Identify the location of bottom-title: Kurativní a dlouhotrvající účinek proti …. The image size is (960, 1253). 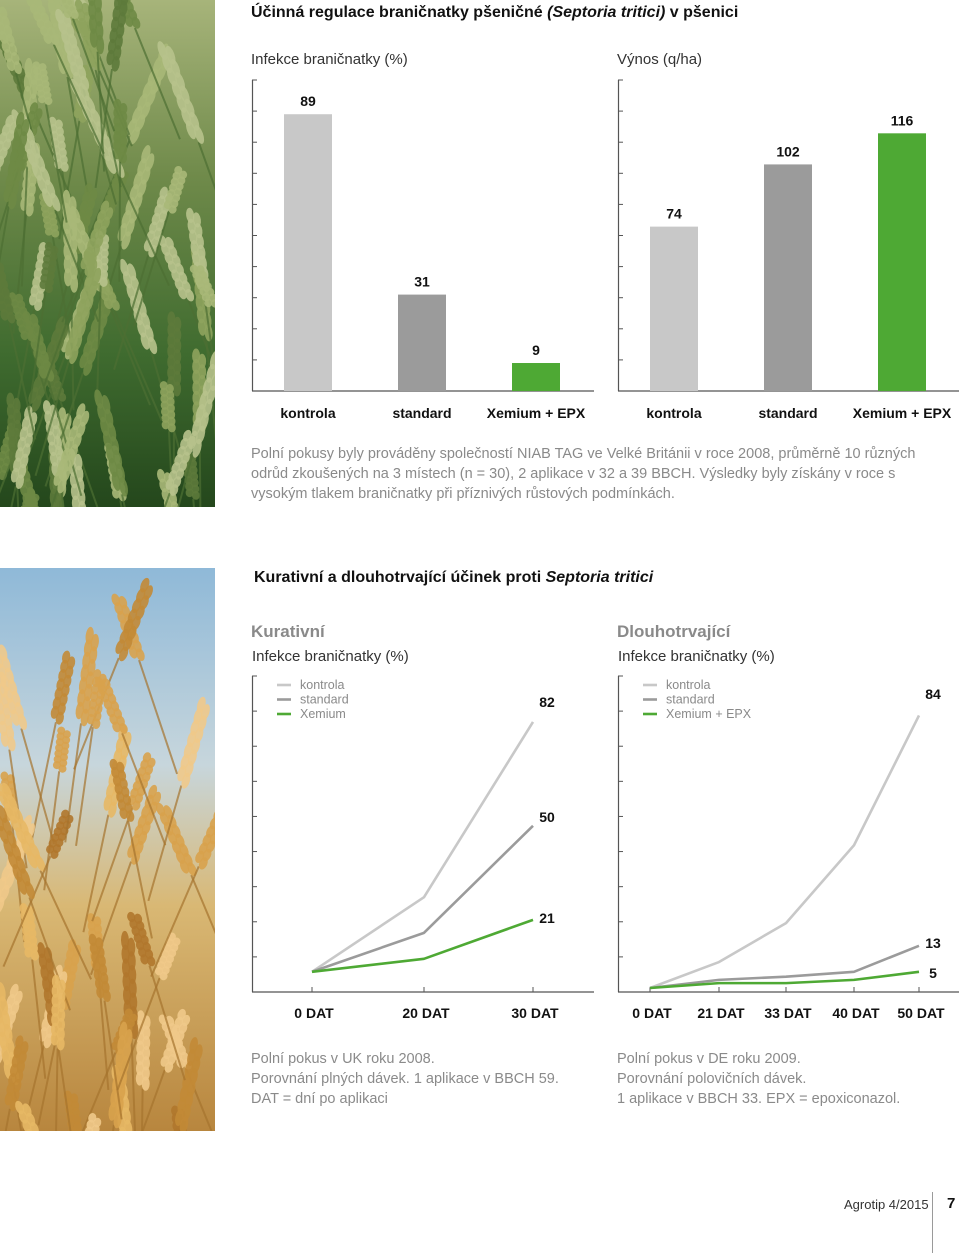
(454, 577).